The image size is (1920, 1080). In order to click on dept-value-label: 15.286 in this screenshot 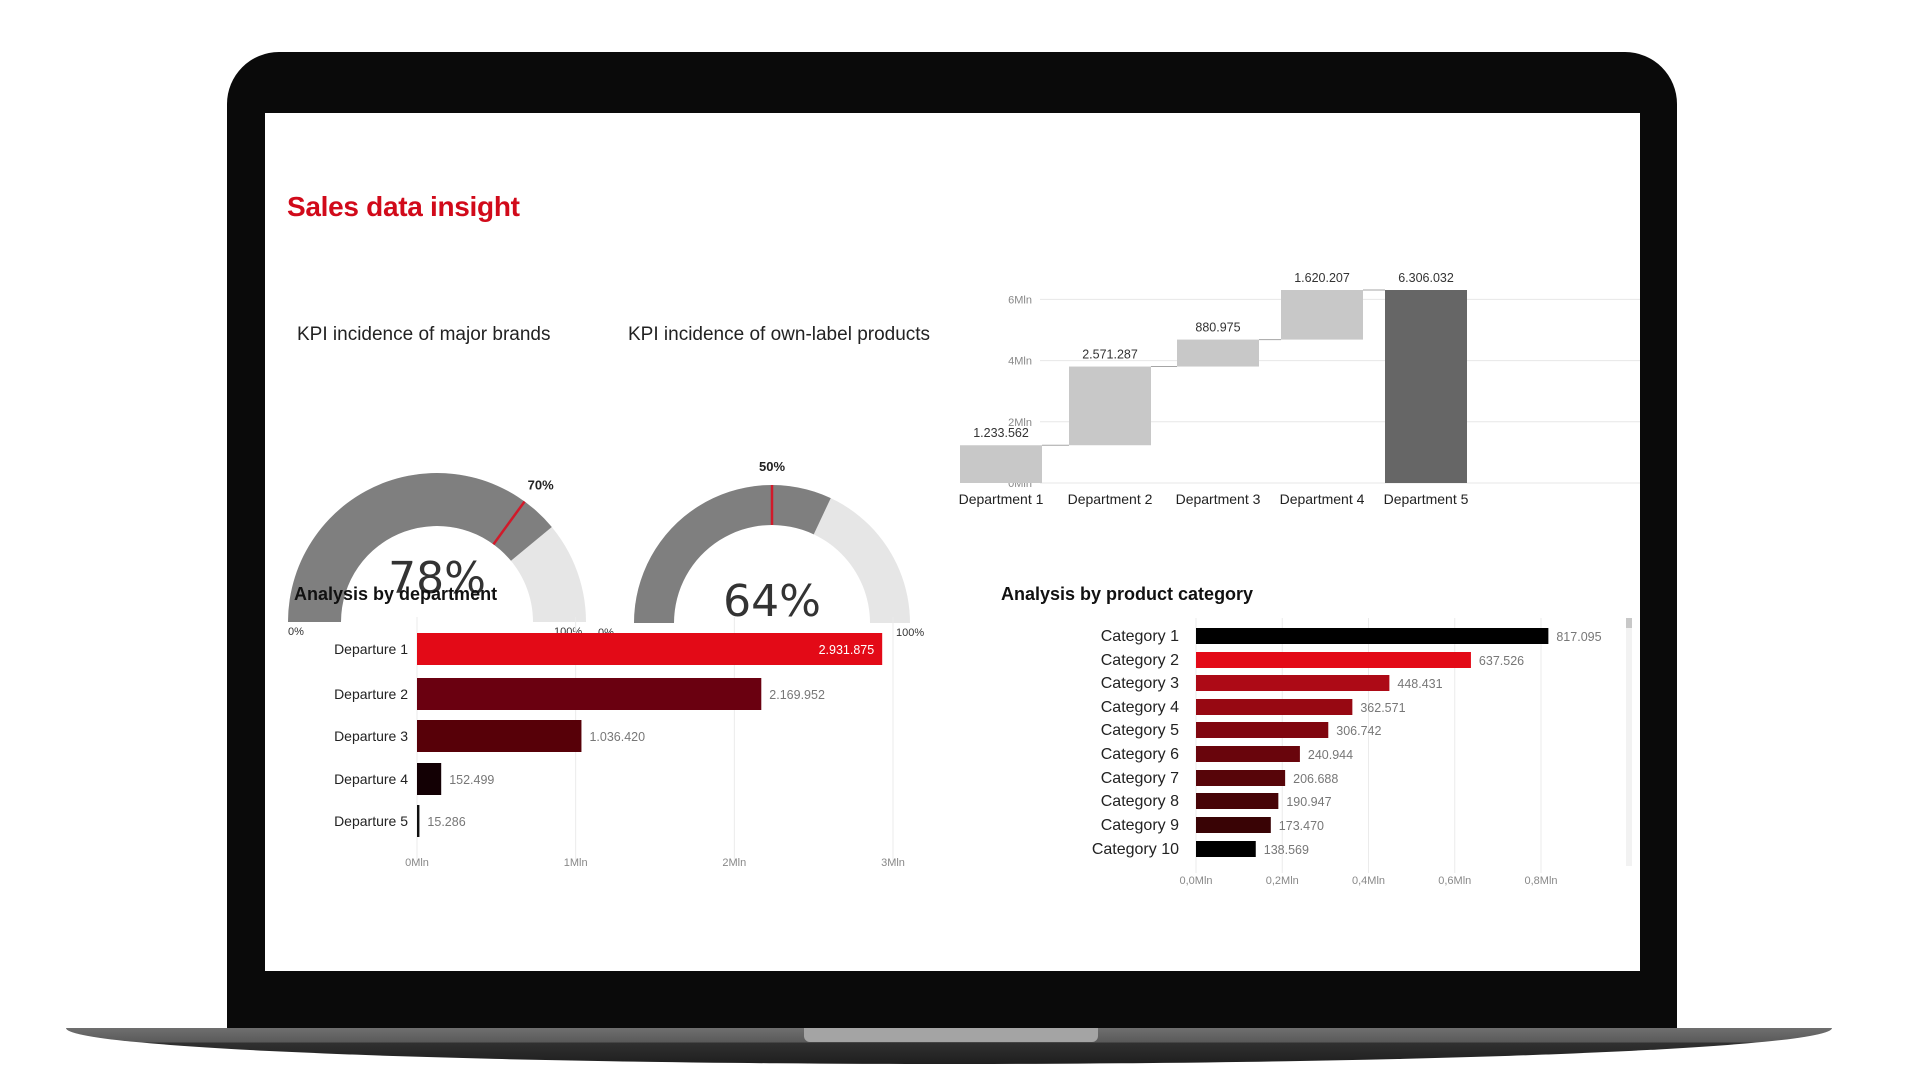, I will do `click(446, 822)`.